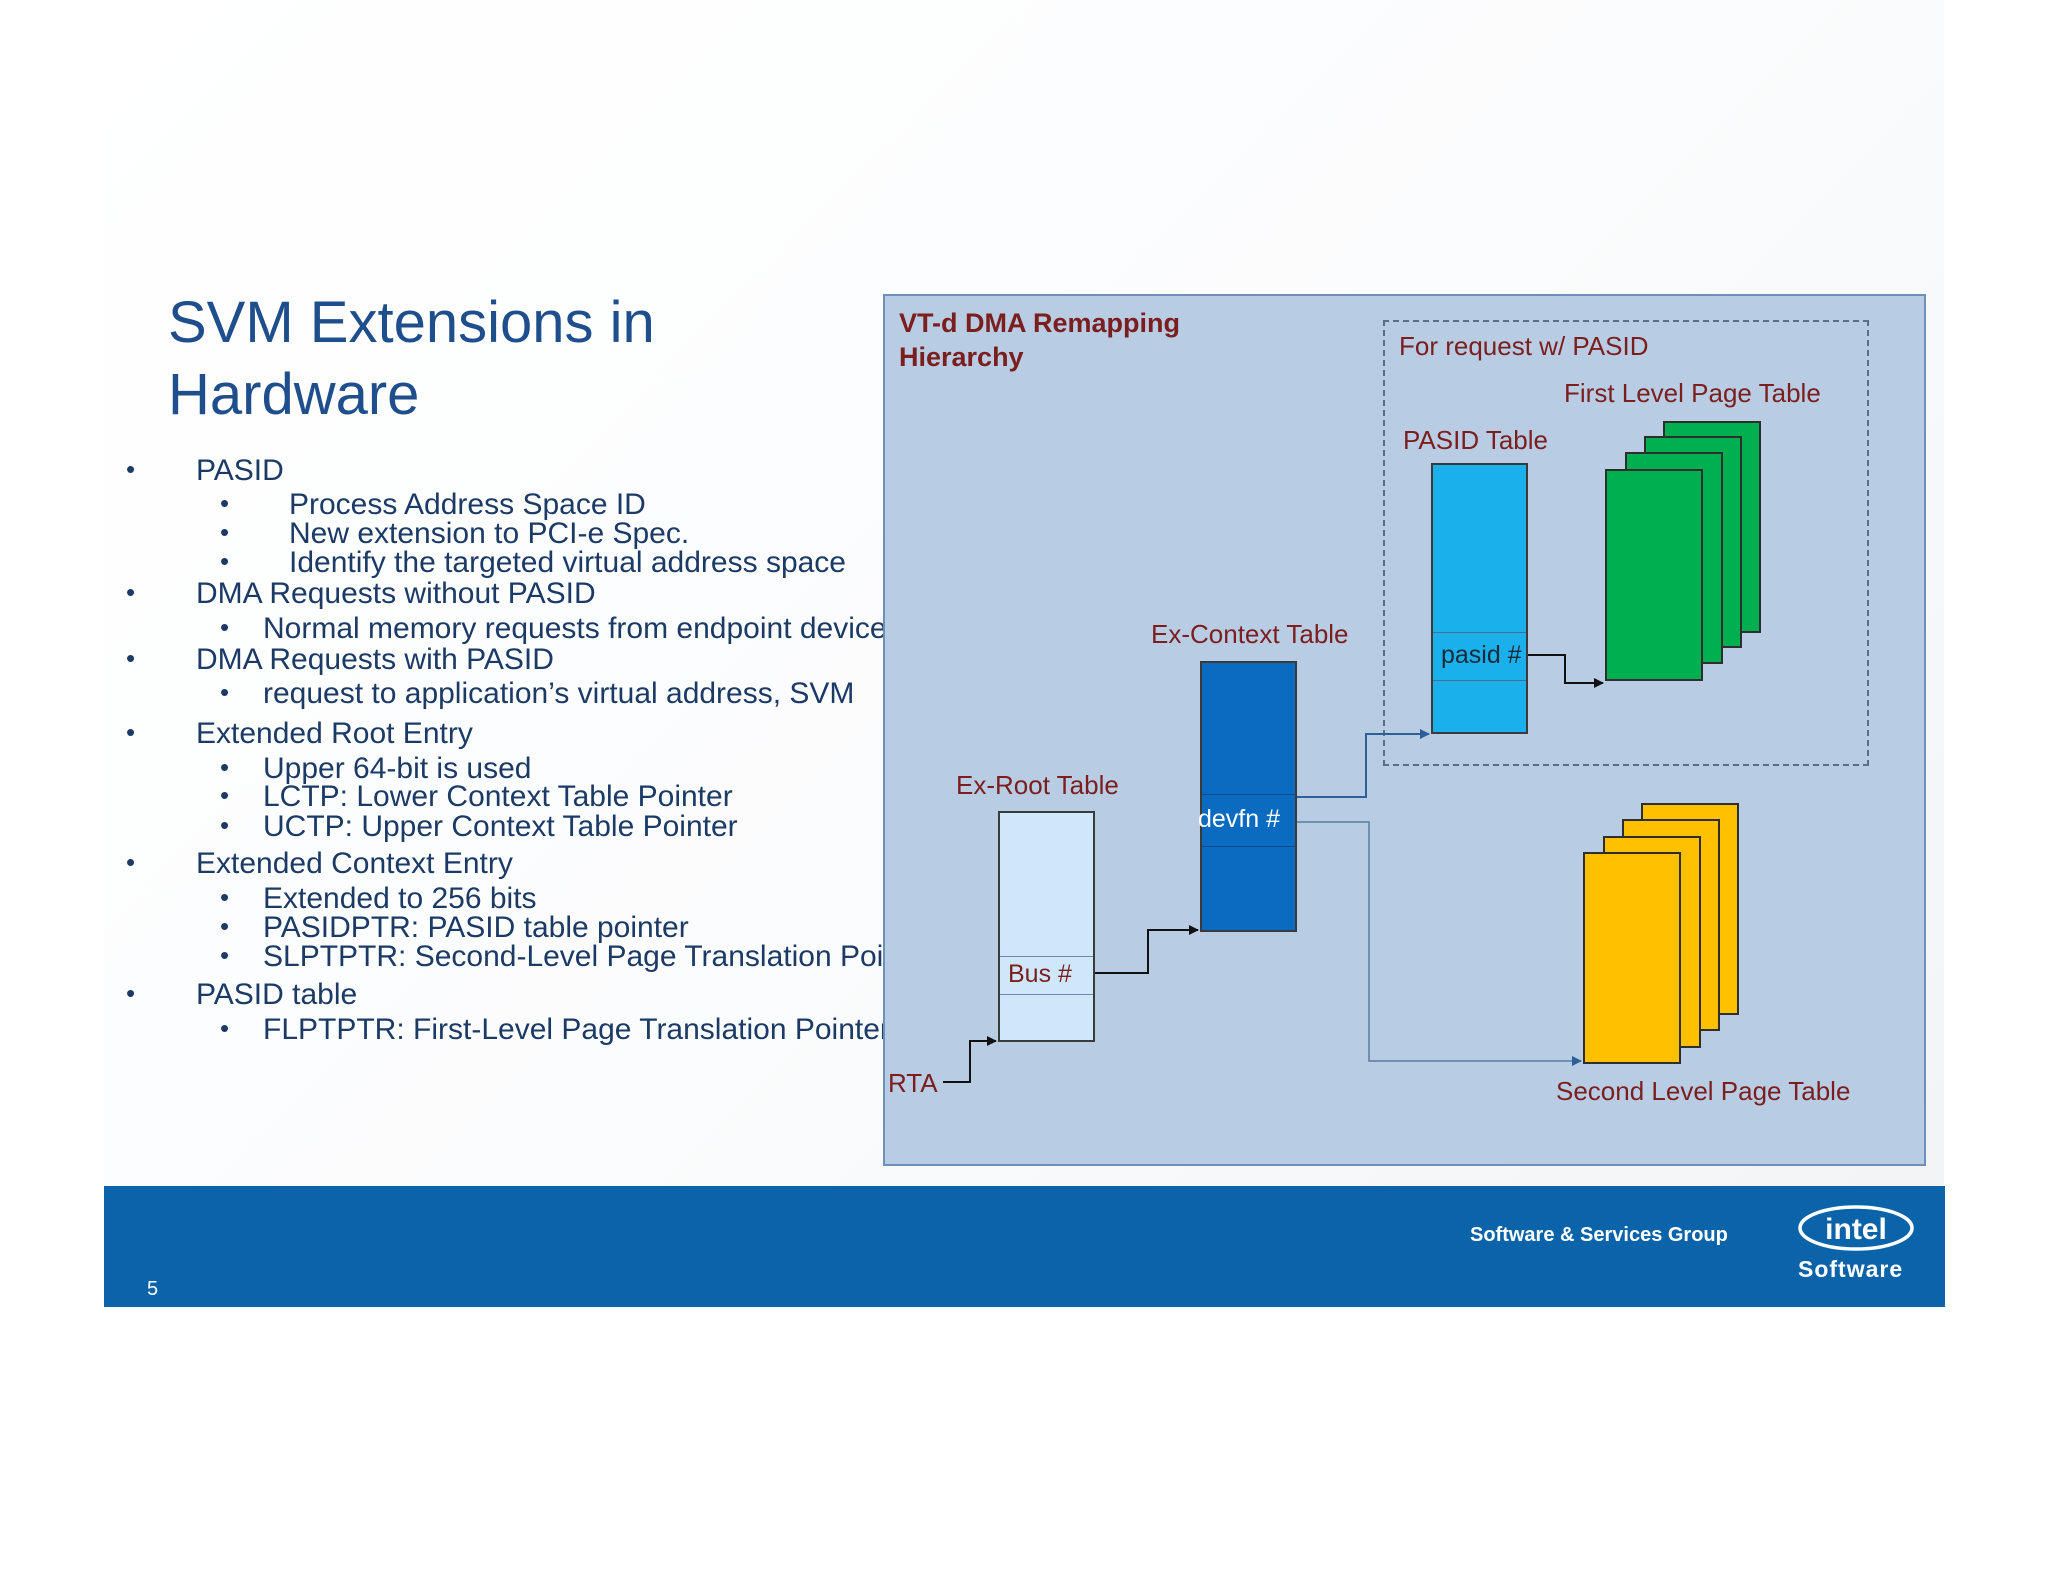  I want to click on pasid-table-entry: pasid #, so click(1479, 656).